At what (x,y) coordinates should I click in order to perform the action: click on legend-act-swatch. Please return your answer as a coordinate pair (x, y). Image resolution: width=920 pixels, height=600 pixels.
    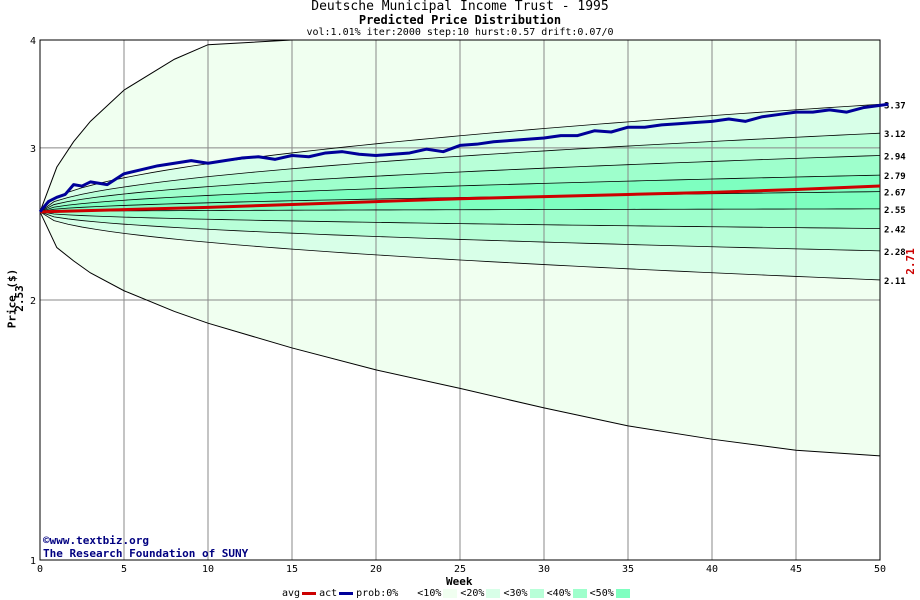
    Looking at the image, I should click on (346, 593).